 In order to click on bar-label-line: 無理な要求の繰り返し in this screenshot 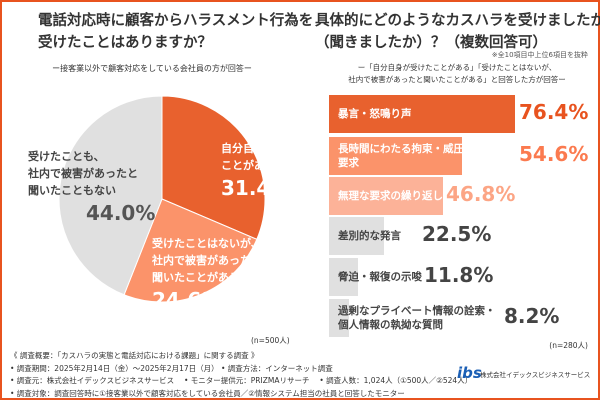, I will do `click(390, 196)`.